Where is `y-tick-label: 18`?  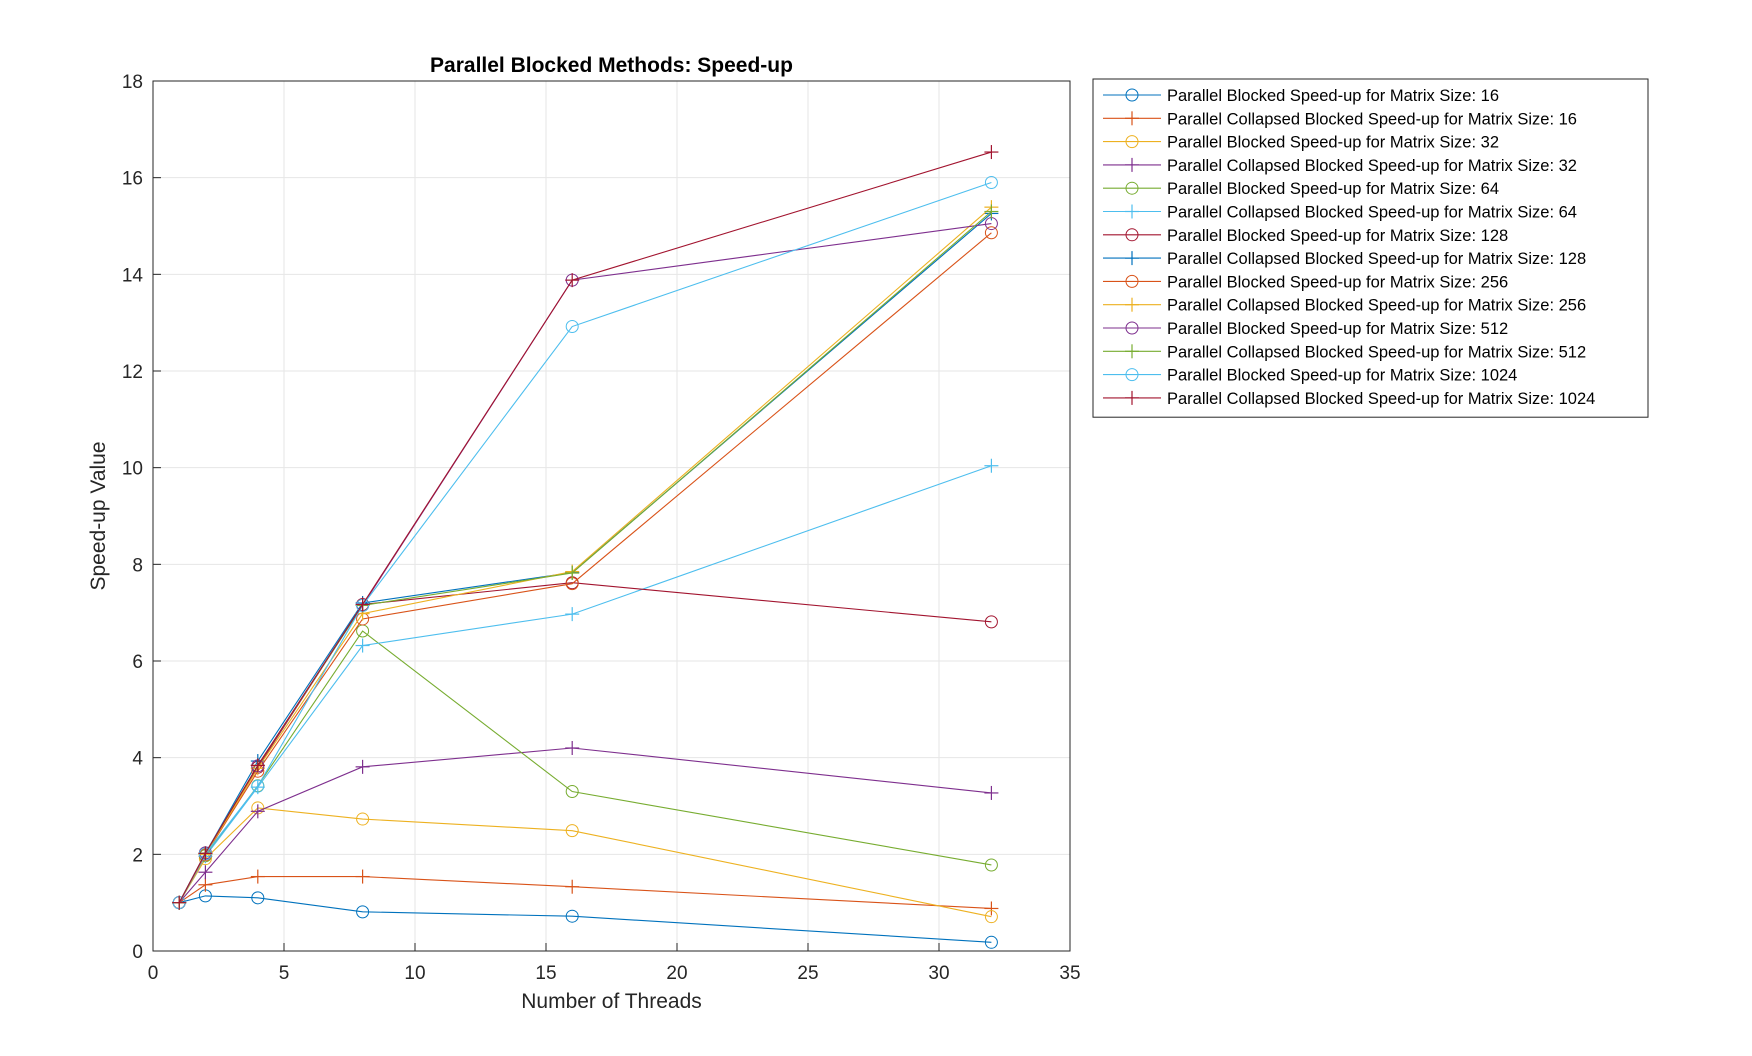 y-tick-label: 18 is located at coordinates (132, 82).